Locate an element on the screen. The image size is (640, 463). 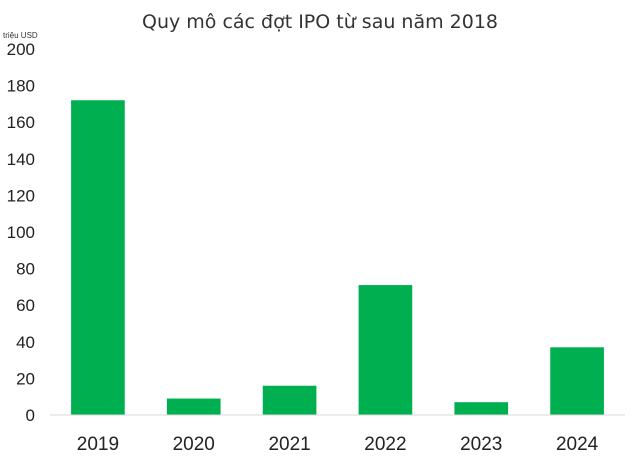
y-tick-label: 140 is located at coordinates (21, 159).